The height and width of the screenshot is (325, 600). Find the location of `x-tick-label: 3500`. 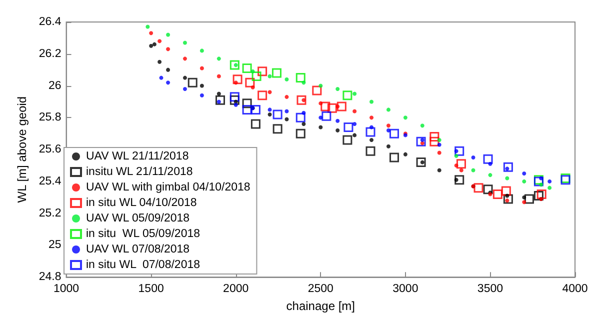

x-tick-label: 3500 is located at coordinates (490, 289).